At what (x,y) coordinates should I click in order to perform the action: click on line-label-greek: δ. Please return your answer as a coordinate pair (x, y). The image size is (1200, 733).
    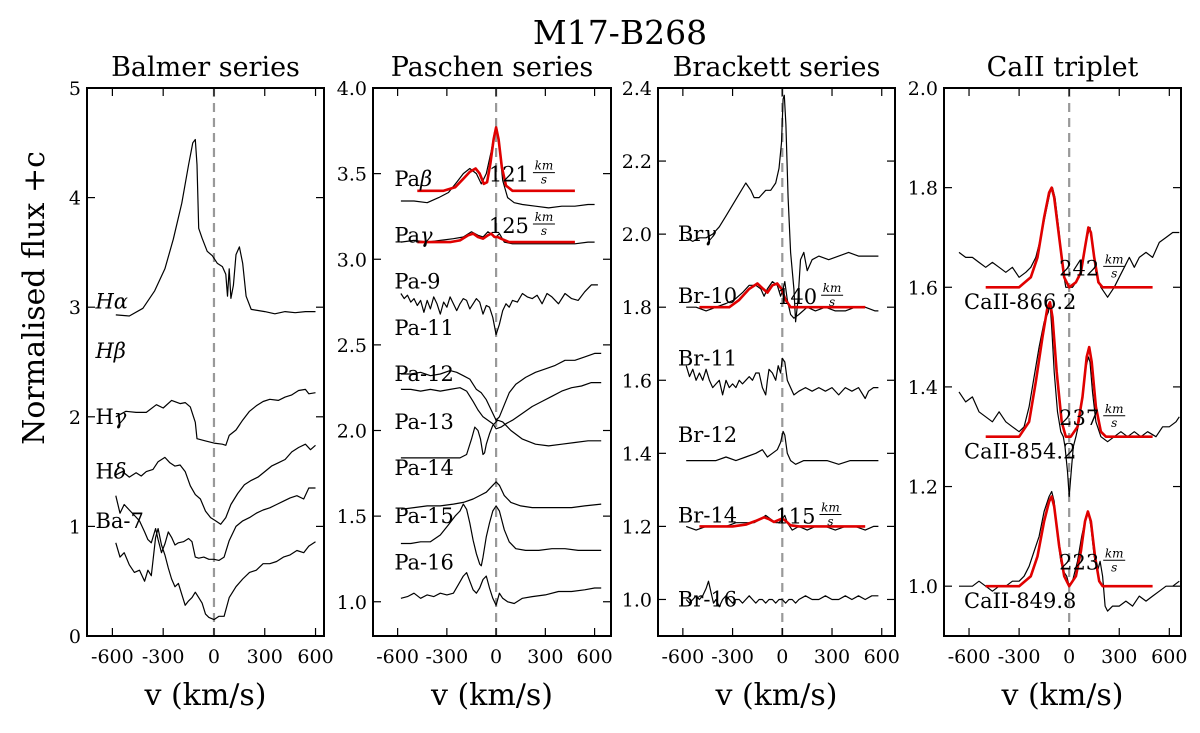
    Looking at the image, I should click on (120, 472).